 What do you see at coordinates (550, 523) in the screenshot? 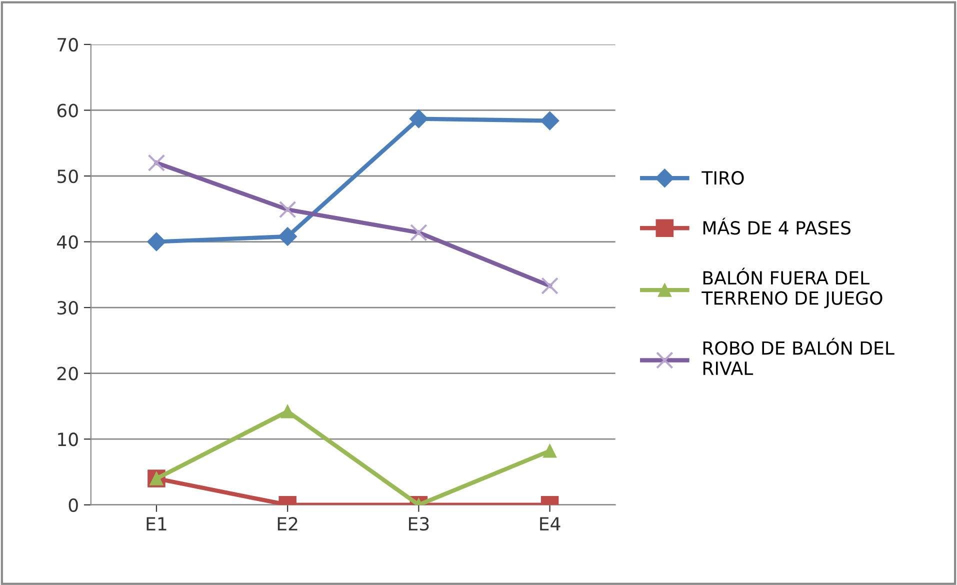
I see `x-tick-label: E4` at bounding box center [550, 523].